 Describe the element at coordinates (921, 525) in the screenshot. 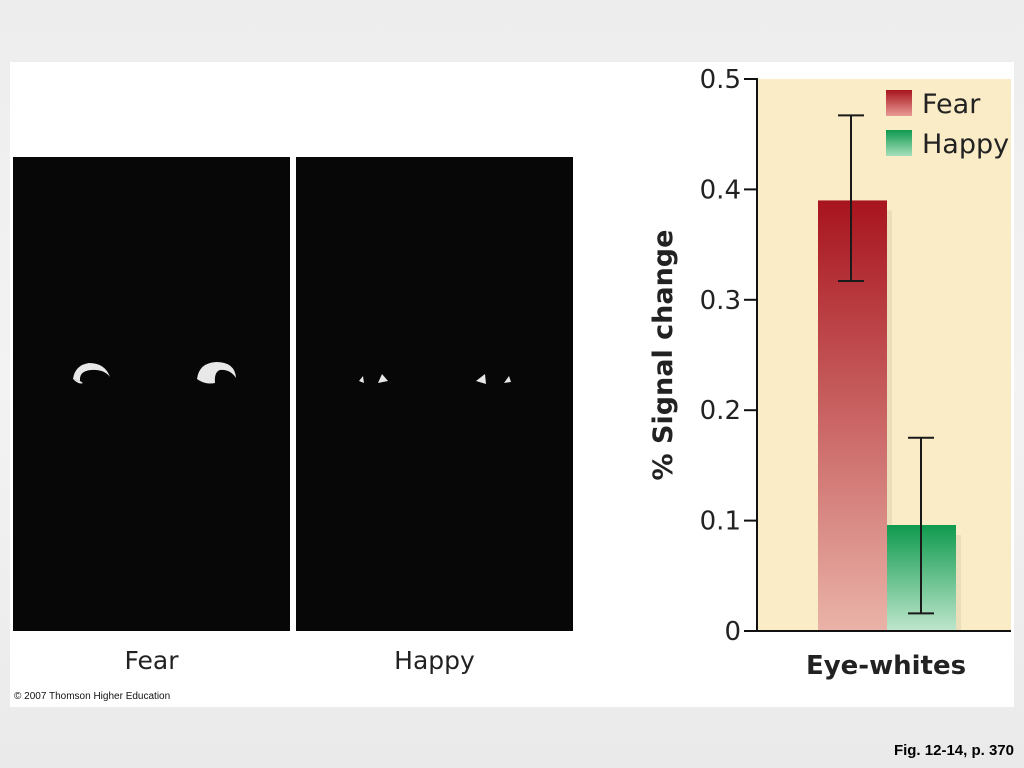

I see `error-bar-happy` at that location.